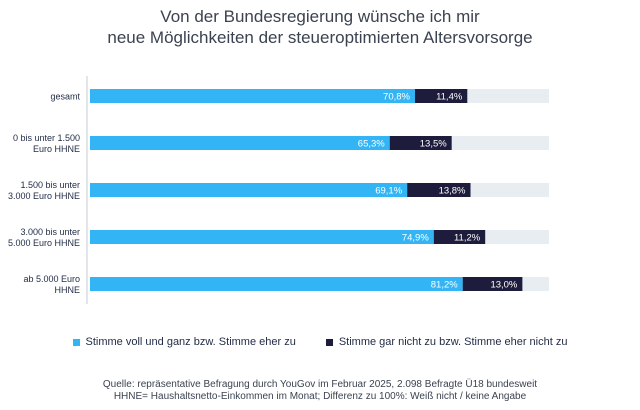  I want to click on category-label-line: 3.000 bis unter, so click(50, 232).